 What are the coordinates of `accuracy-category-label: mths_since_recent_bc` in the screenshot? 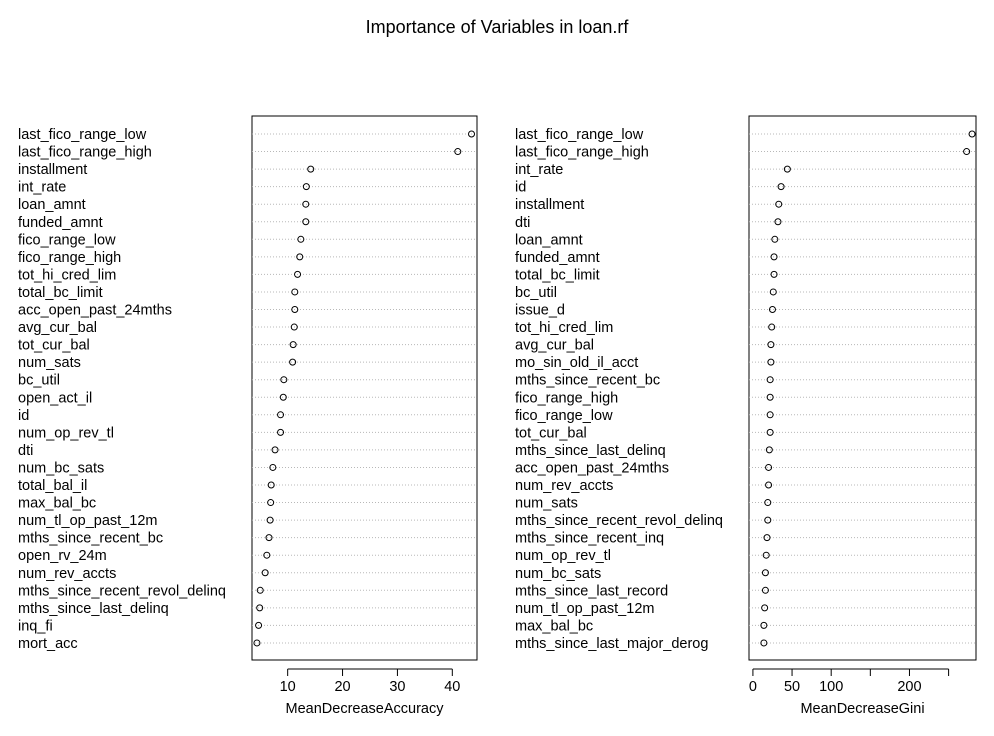 It's located at (90, 539).